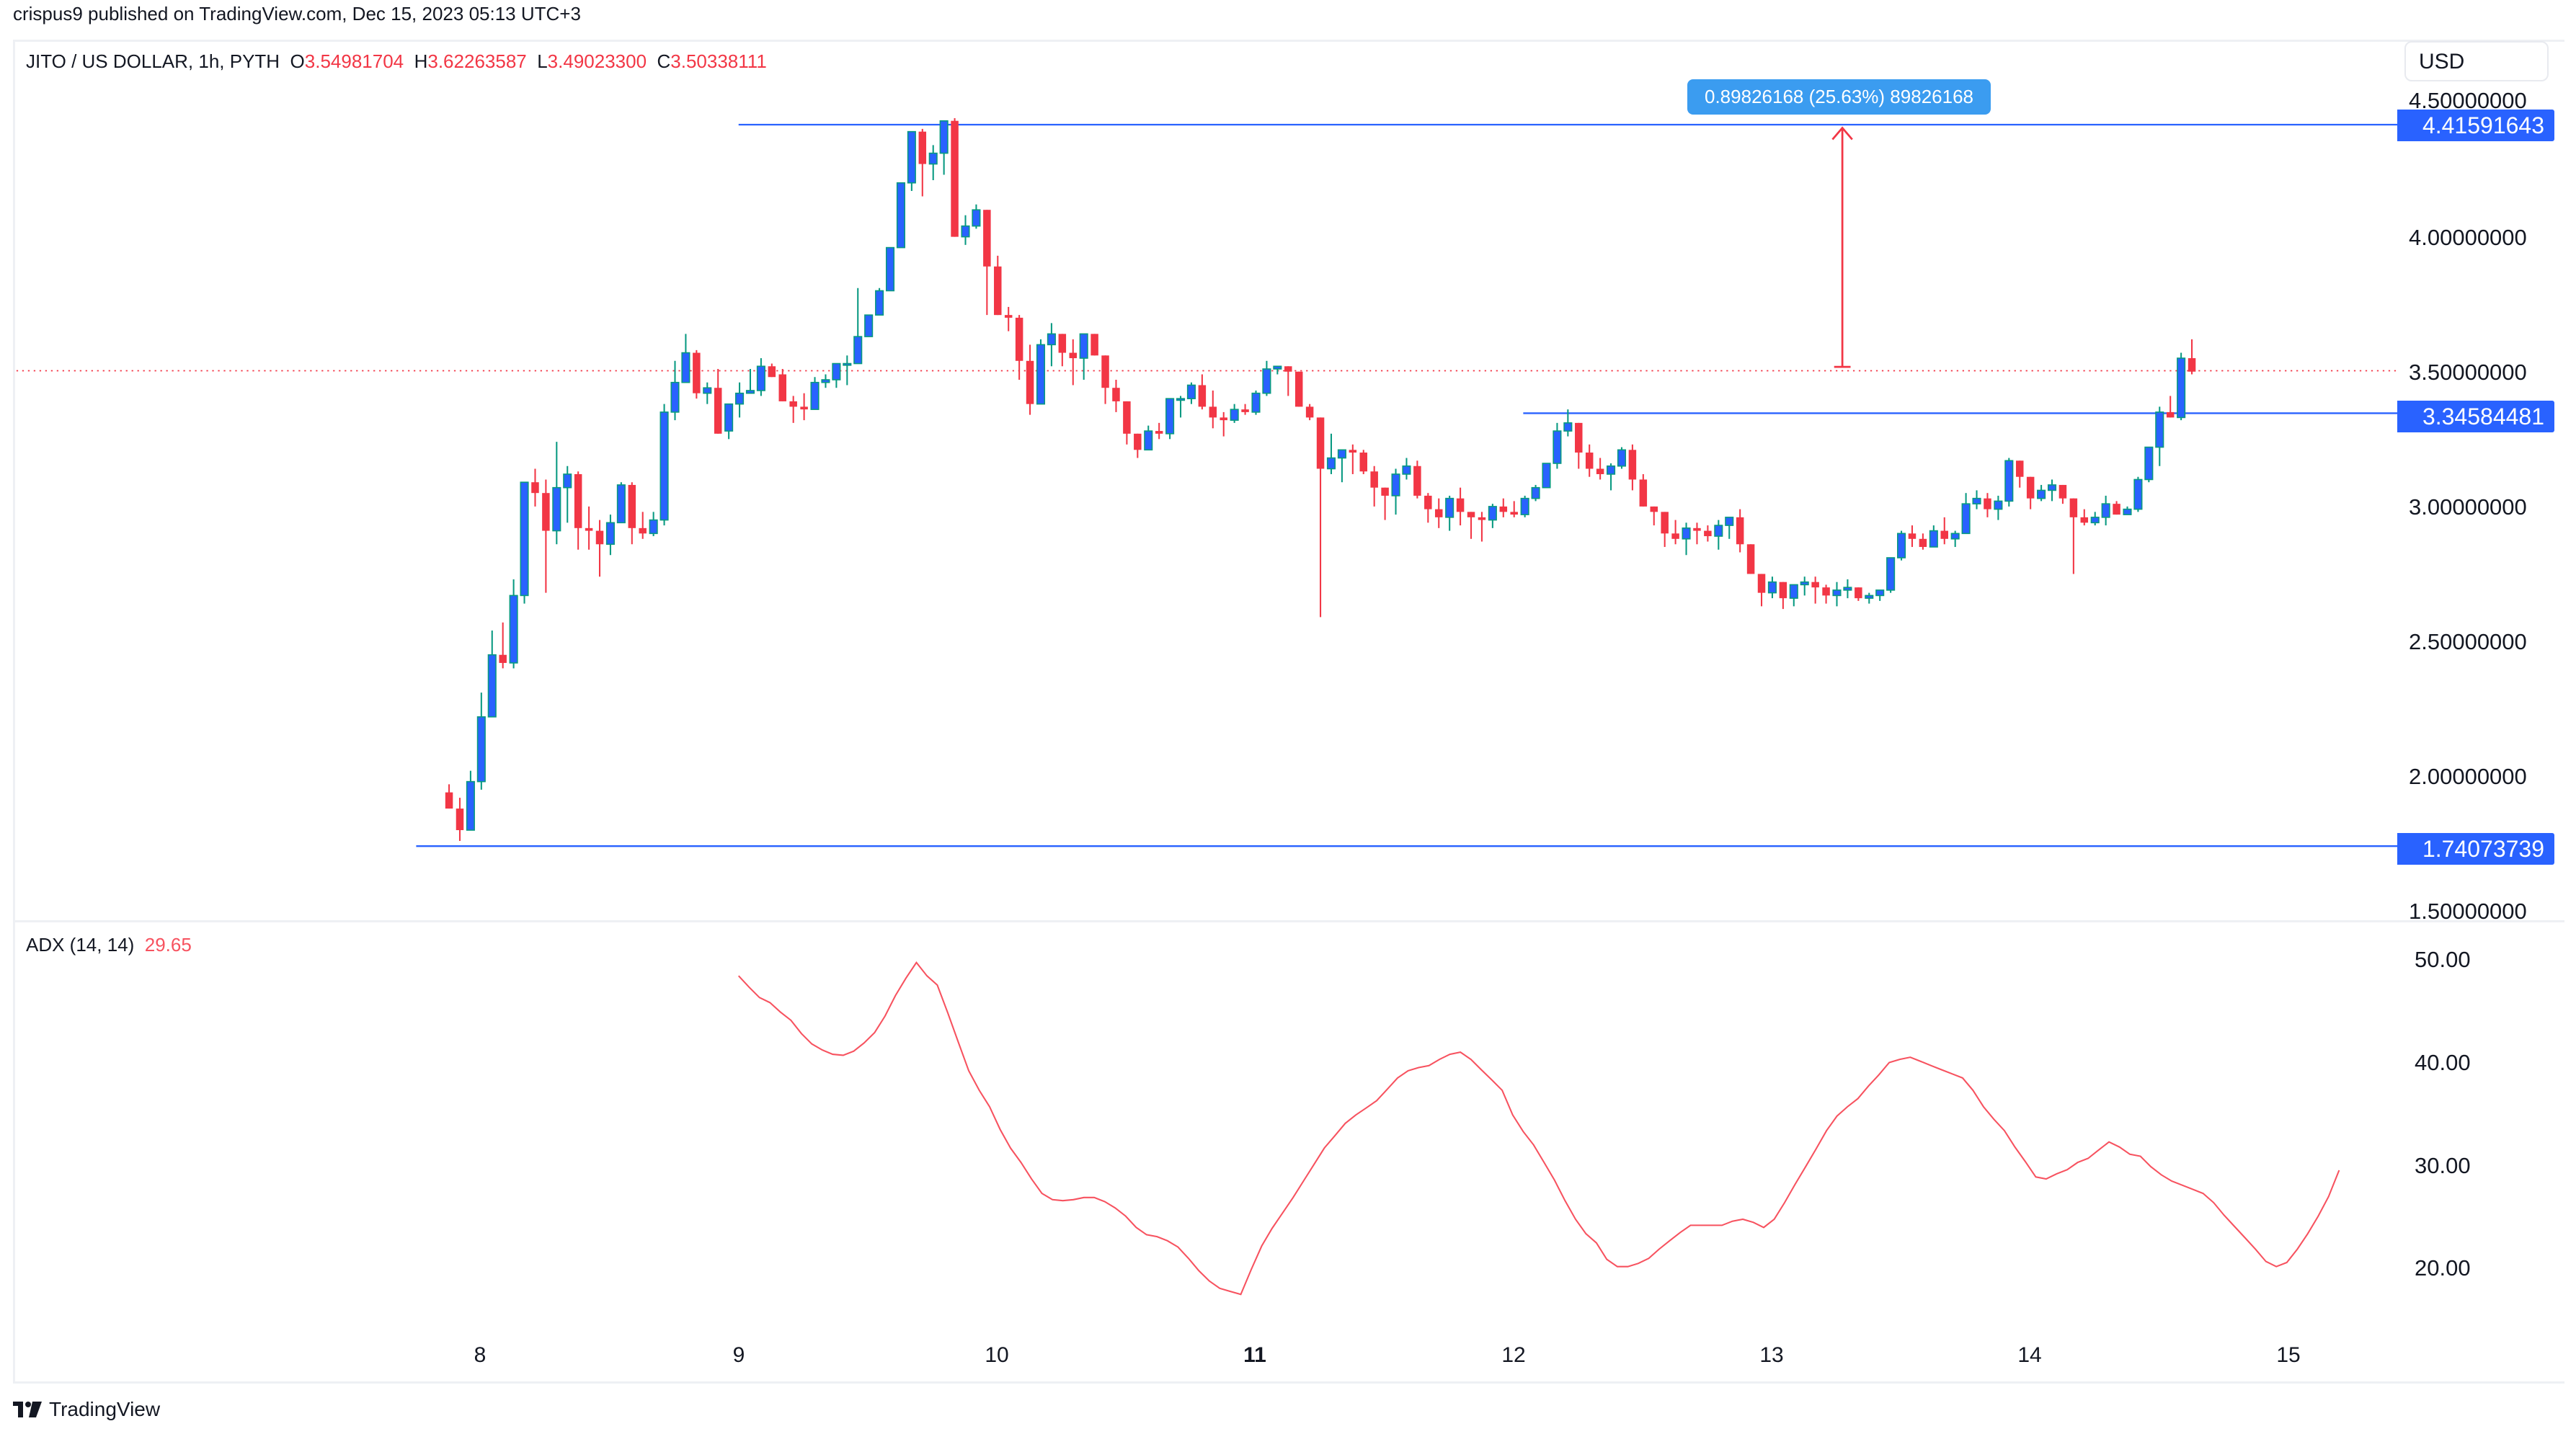  What do you see at coordinates (2476, 61) in the screenshot?
I see `currency-button: USD` at bounding box center [2476, 61].